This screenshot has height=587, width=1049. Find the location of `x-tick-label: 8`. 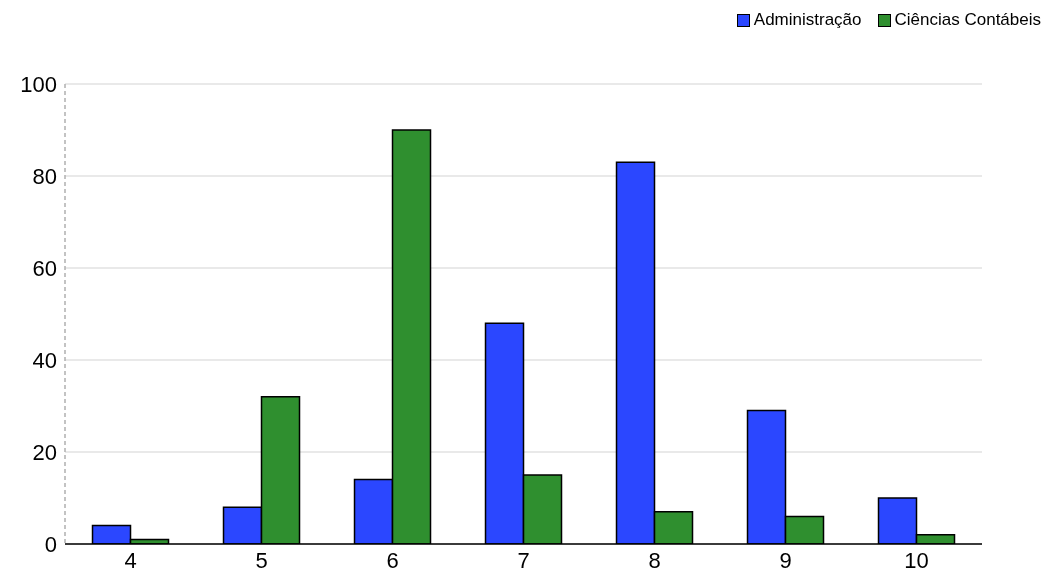

x-tick-label: 8 is located at coordinates (654, 560).